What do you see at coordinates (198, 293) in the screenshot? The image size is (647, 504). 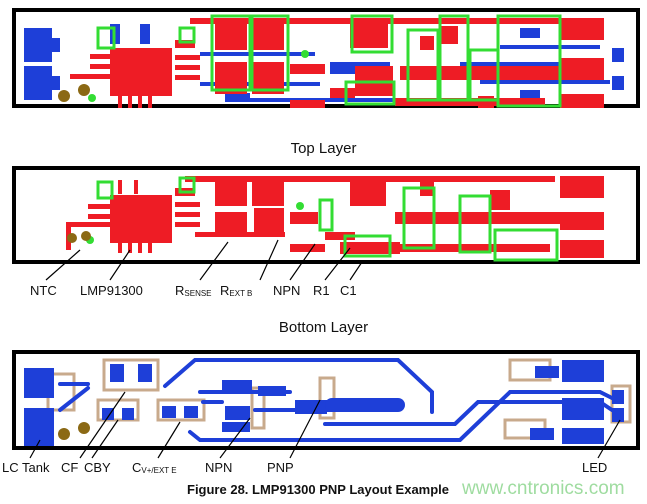 I see `rsense-sub: SENSE` at bounding box center [198, 293].